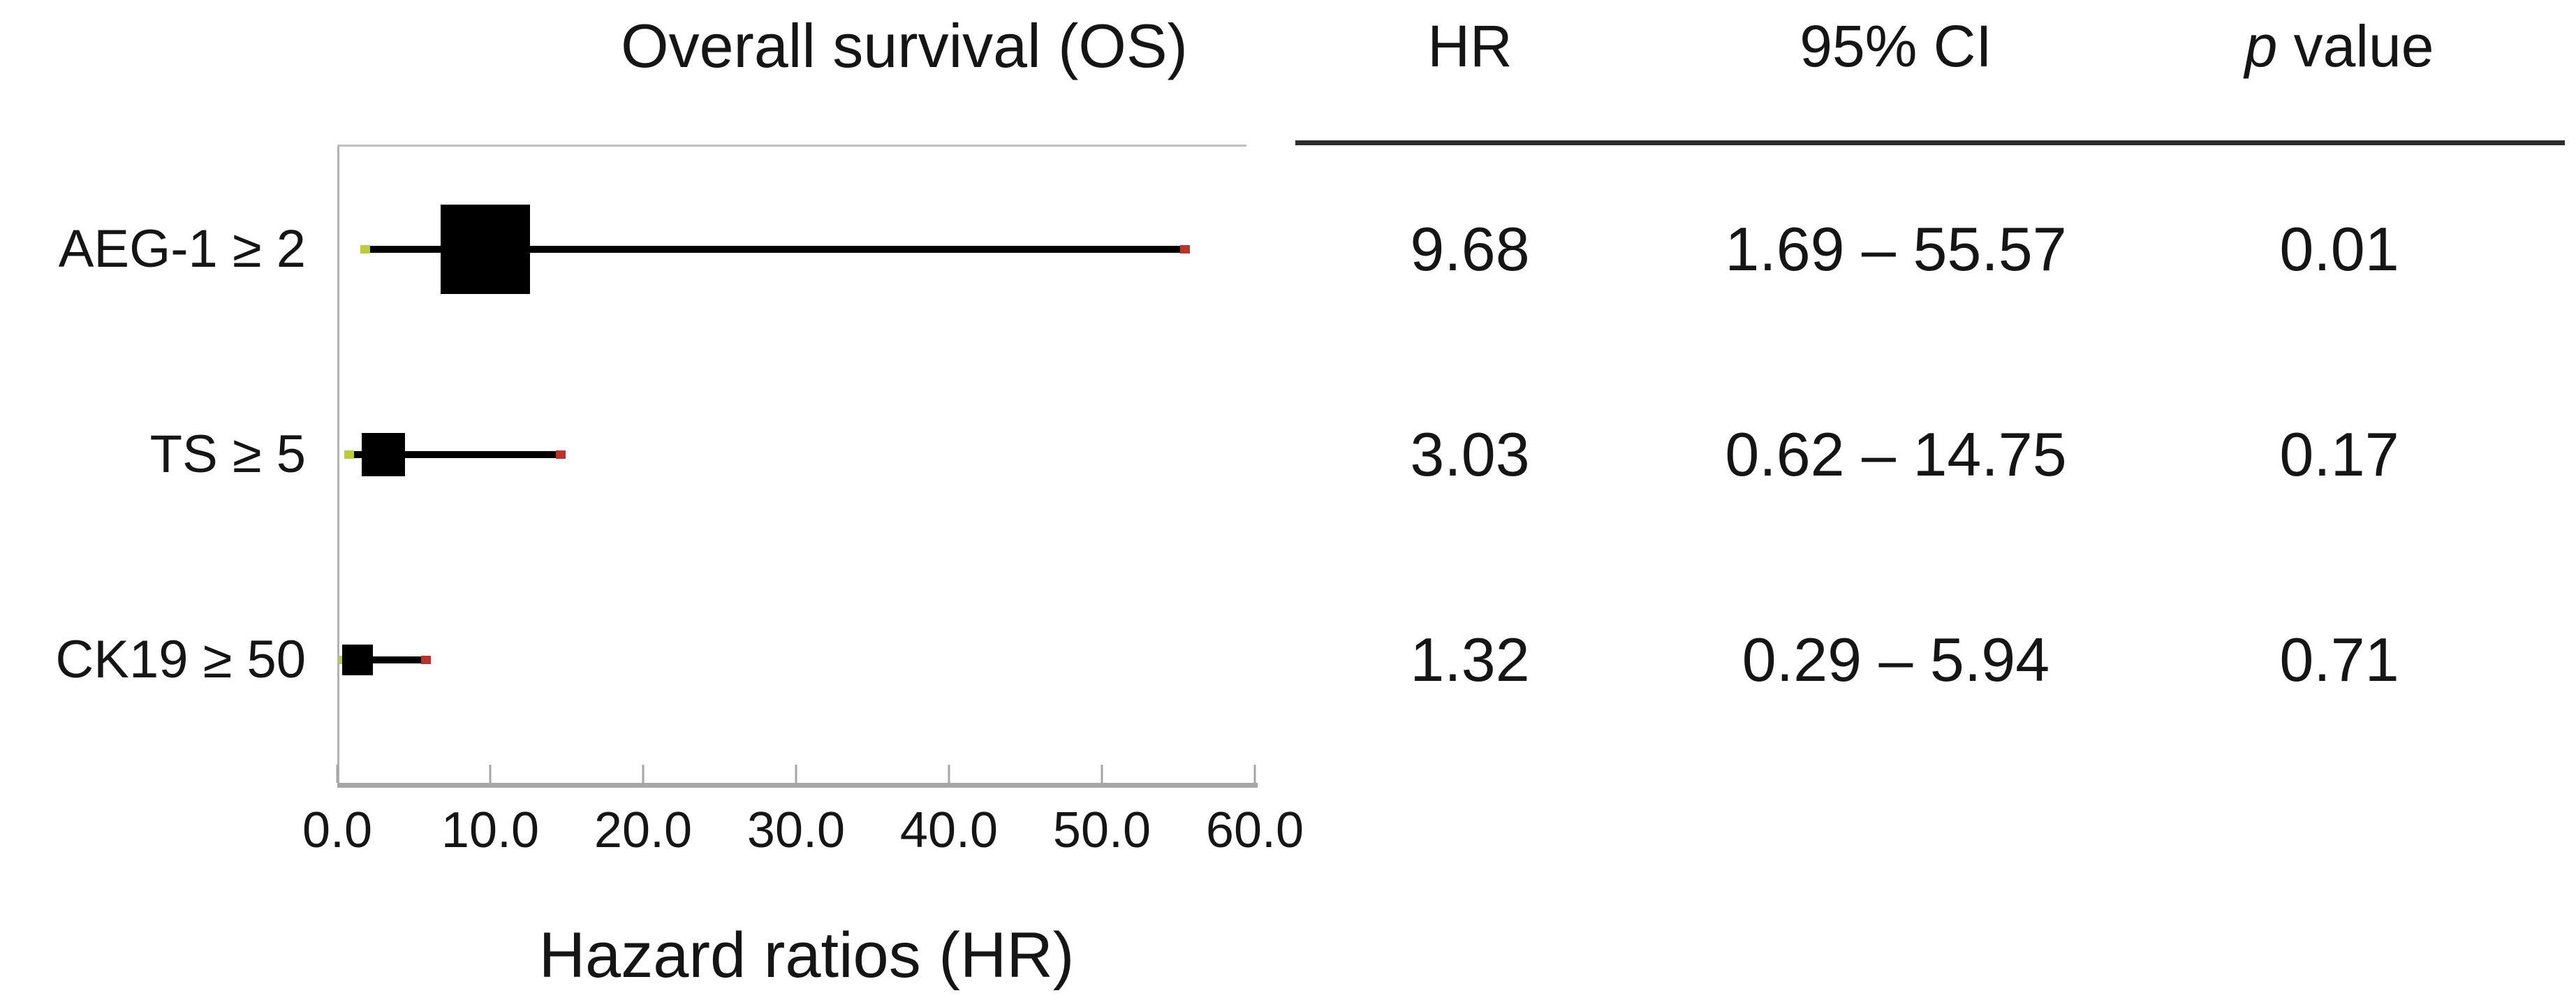 The image size is (2576, 1007). I want to click on x-axis-tick-label: 40.0, so click(949, 830).